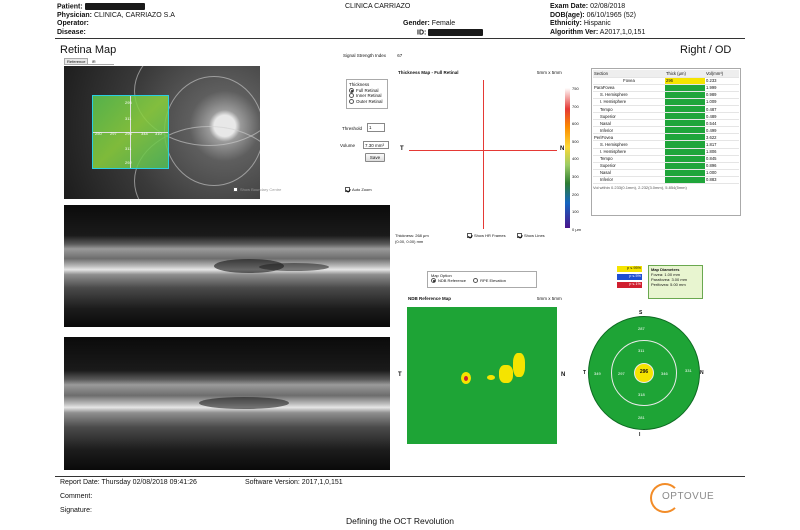 This screenshot has width=800, height=530. What do you see at coordinates (130, 132) in the screenshot?
I see `fundus-overlay-map: 295 311 250 297 296 348 310 311 292` at bounding box center [130, 132].